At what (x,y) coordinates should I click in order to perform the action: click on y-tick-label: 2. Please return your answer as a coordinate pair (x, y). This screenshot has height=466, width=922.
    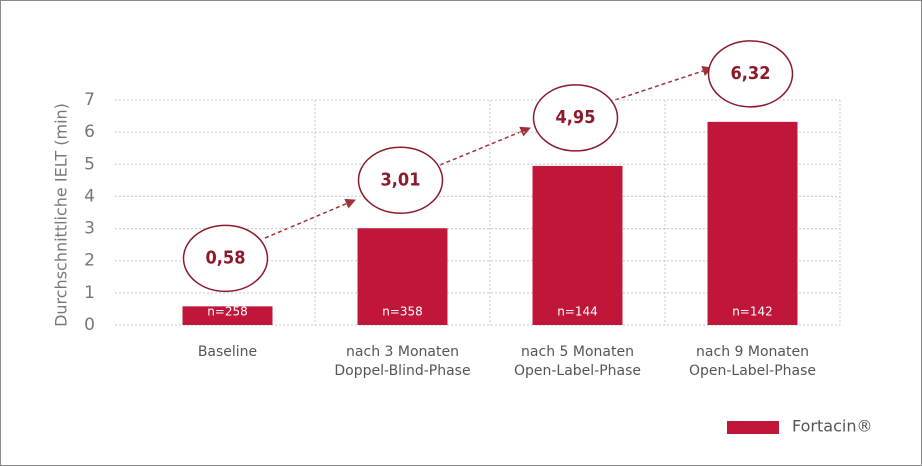
    Looking at the image, I should click on (89, 261).